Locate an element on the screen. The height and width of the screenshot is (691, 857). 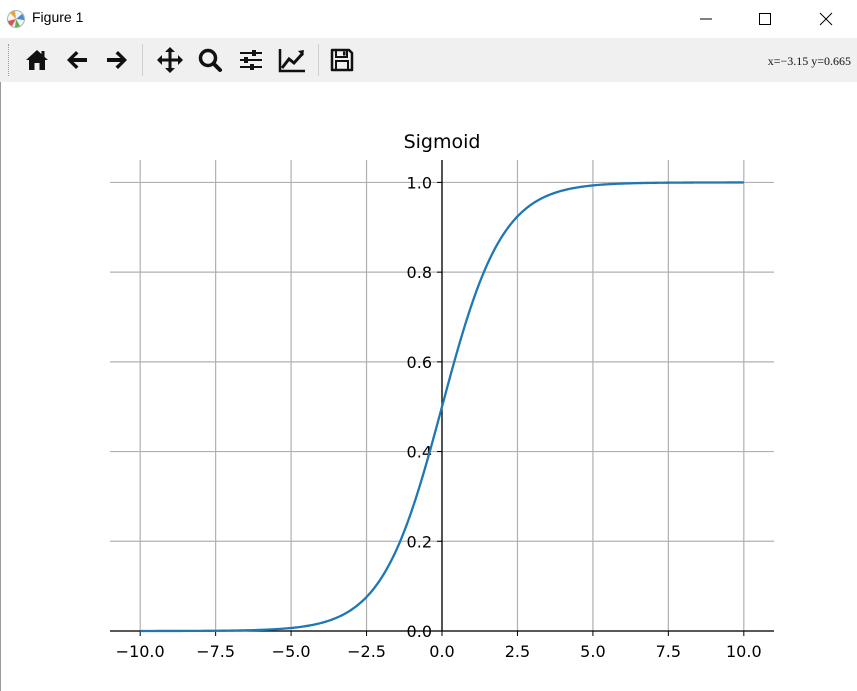
minimize-icon is located at coordinates (706, 19).